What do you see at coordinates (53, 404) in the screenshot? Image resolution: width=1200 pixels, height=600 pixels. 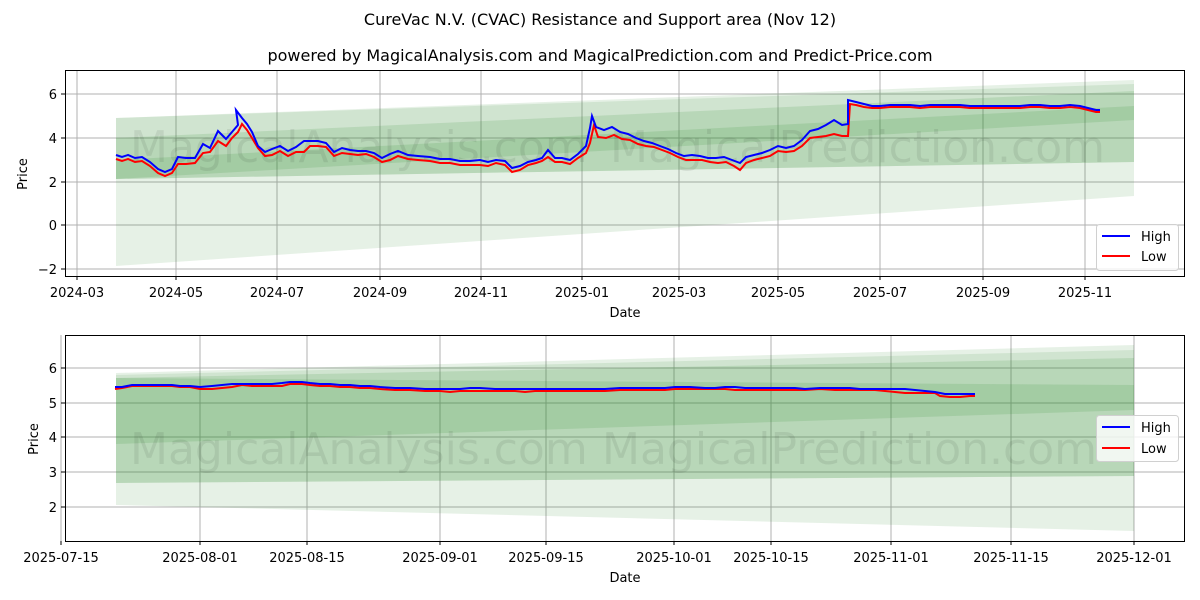 I see `svg-text: 5` at bounding box center [53, 404].